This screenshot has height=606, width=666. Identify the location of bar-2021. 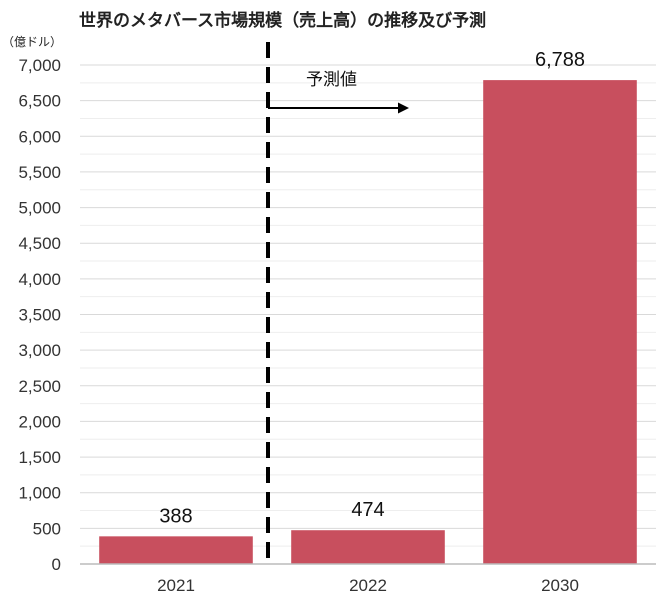
(176, 550).